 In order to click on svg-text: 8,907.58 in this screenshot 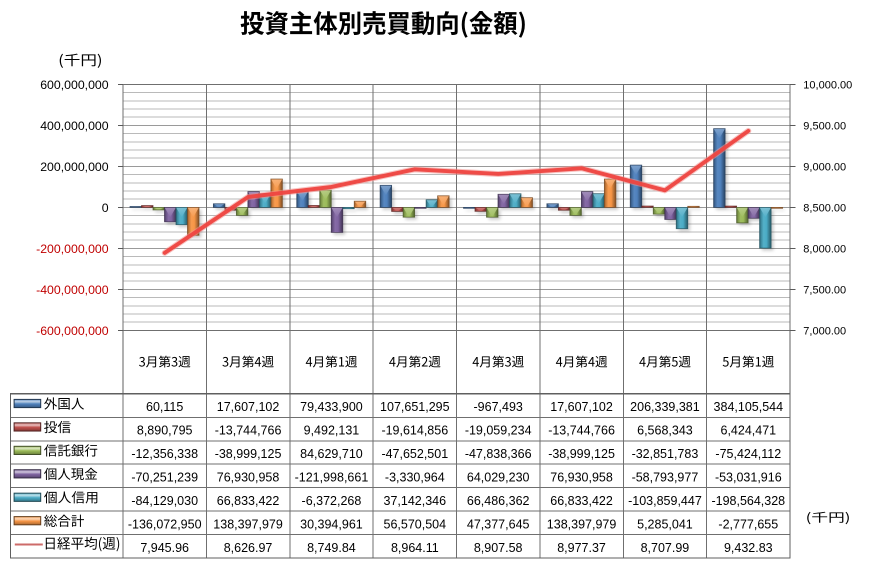, I will do `click(498, 548)`.